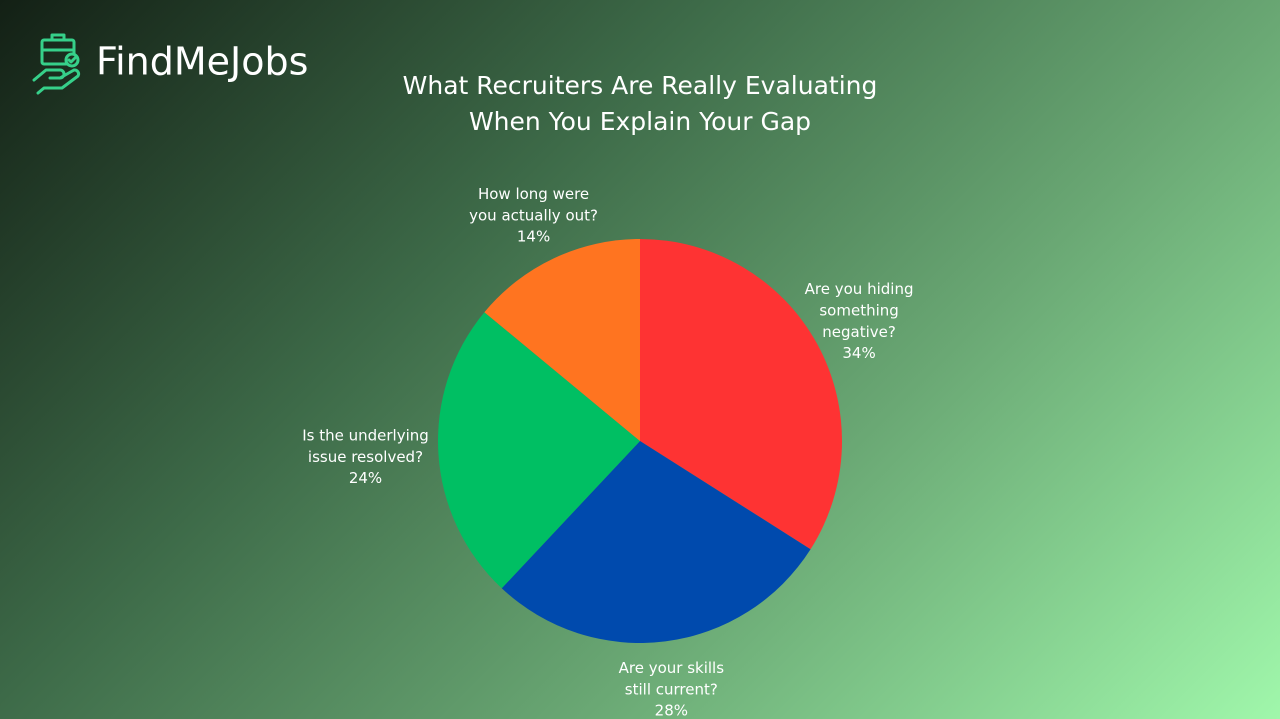  I want to click on value-label: 28%, so click(671, 710).